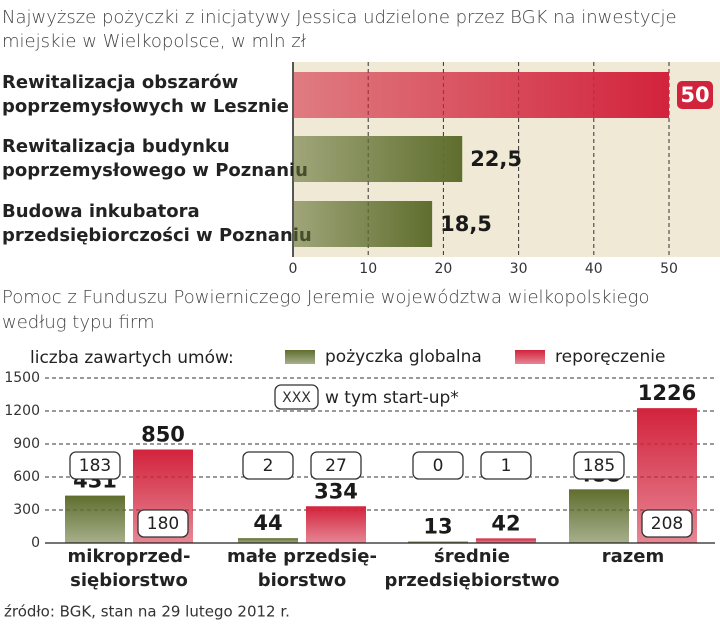  What do you see at coordinates (466, 224) in the screenshot?
I see `value-label: 18,5` at bounding box center [466, 224].